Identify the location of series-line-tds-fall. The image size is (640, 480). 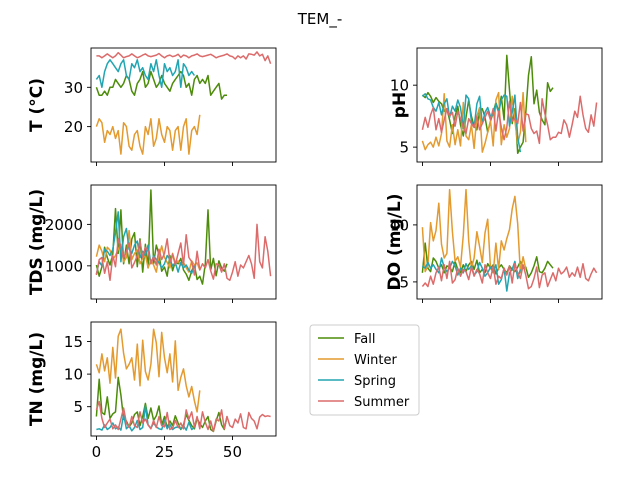
(161, 237).